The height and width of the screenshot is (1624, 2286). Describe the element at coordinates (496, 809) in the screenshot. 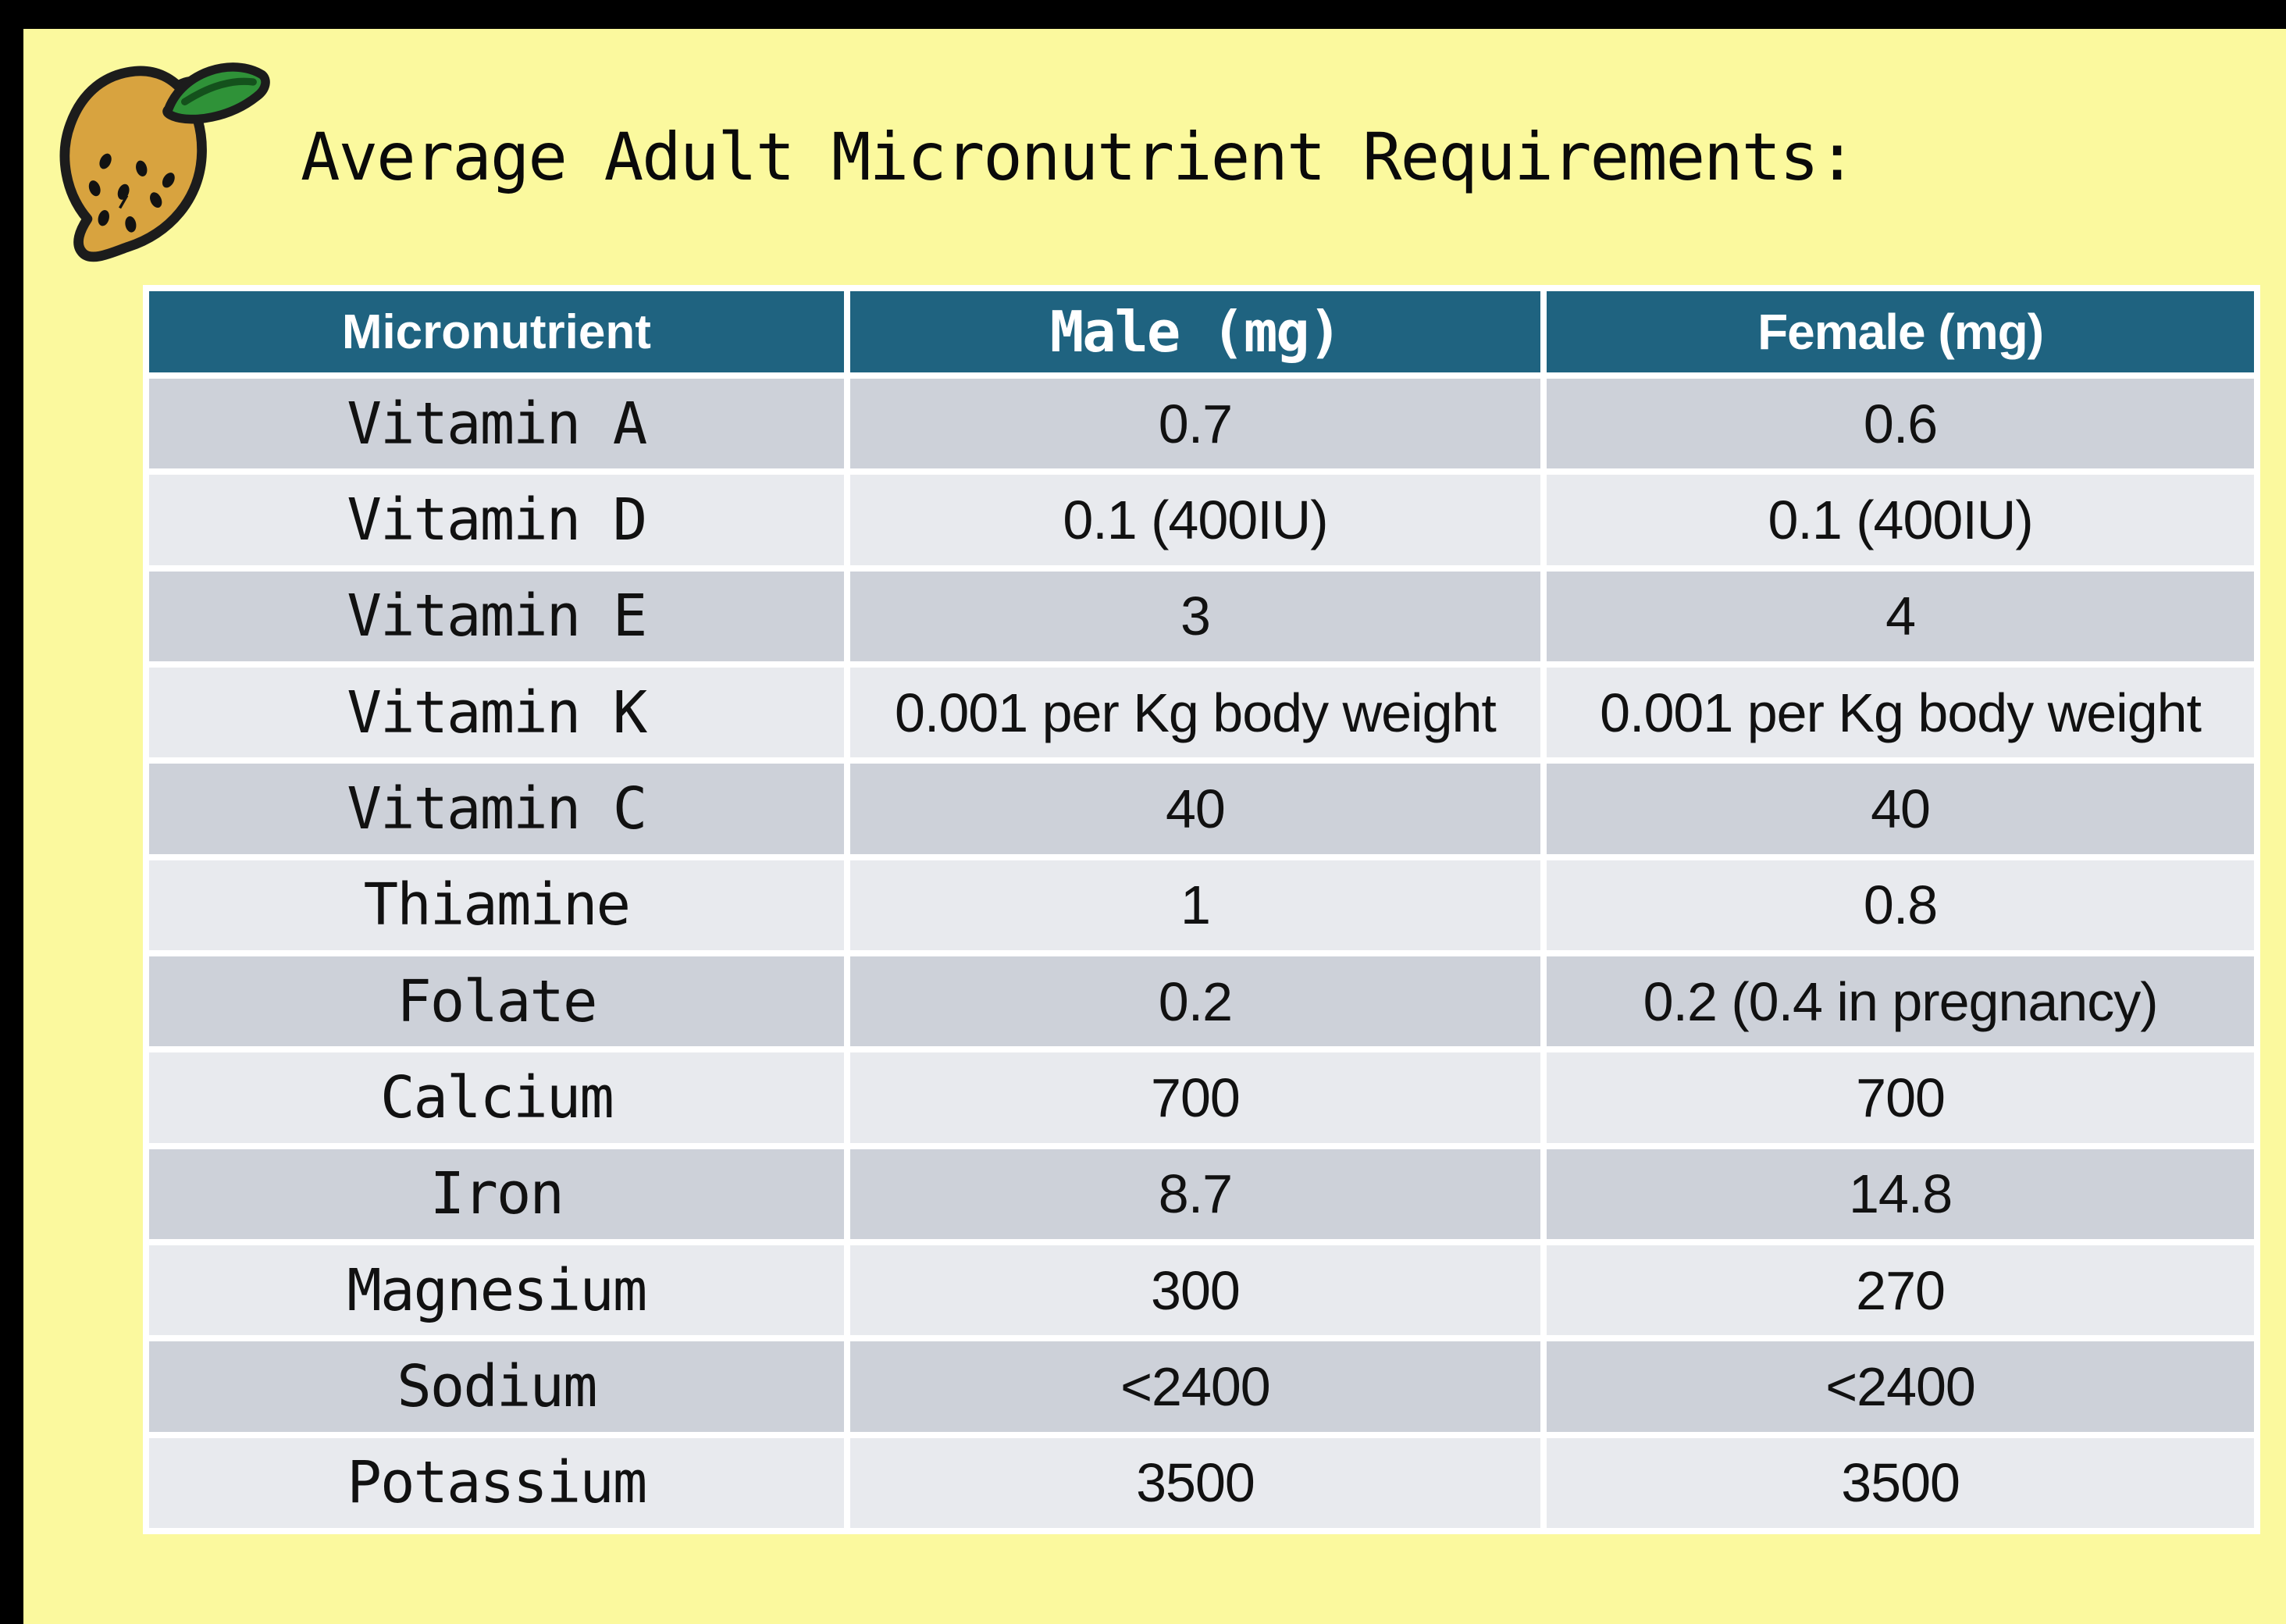

I see `micronutrient-name-cell: Vitamin C` at that location.